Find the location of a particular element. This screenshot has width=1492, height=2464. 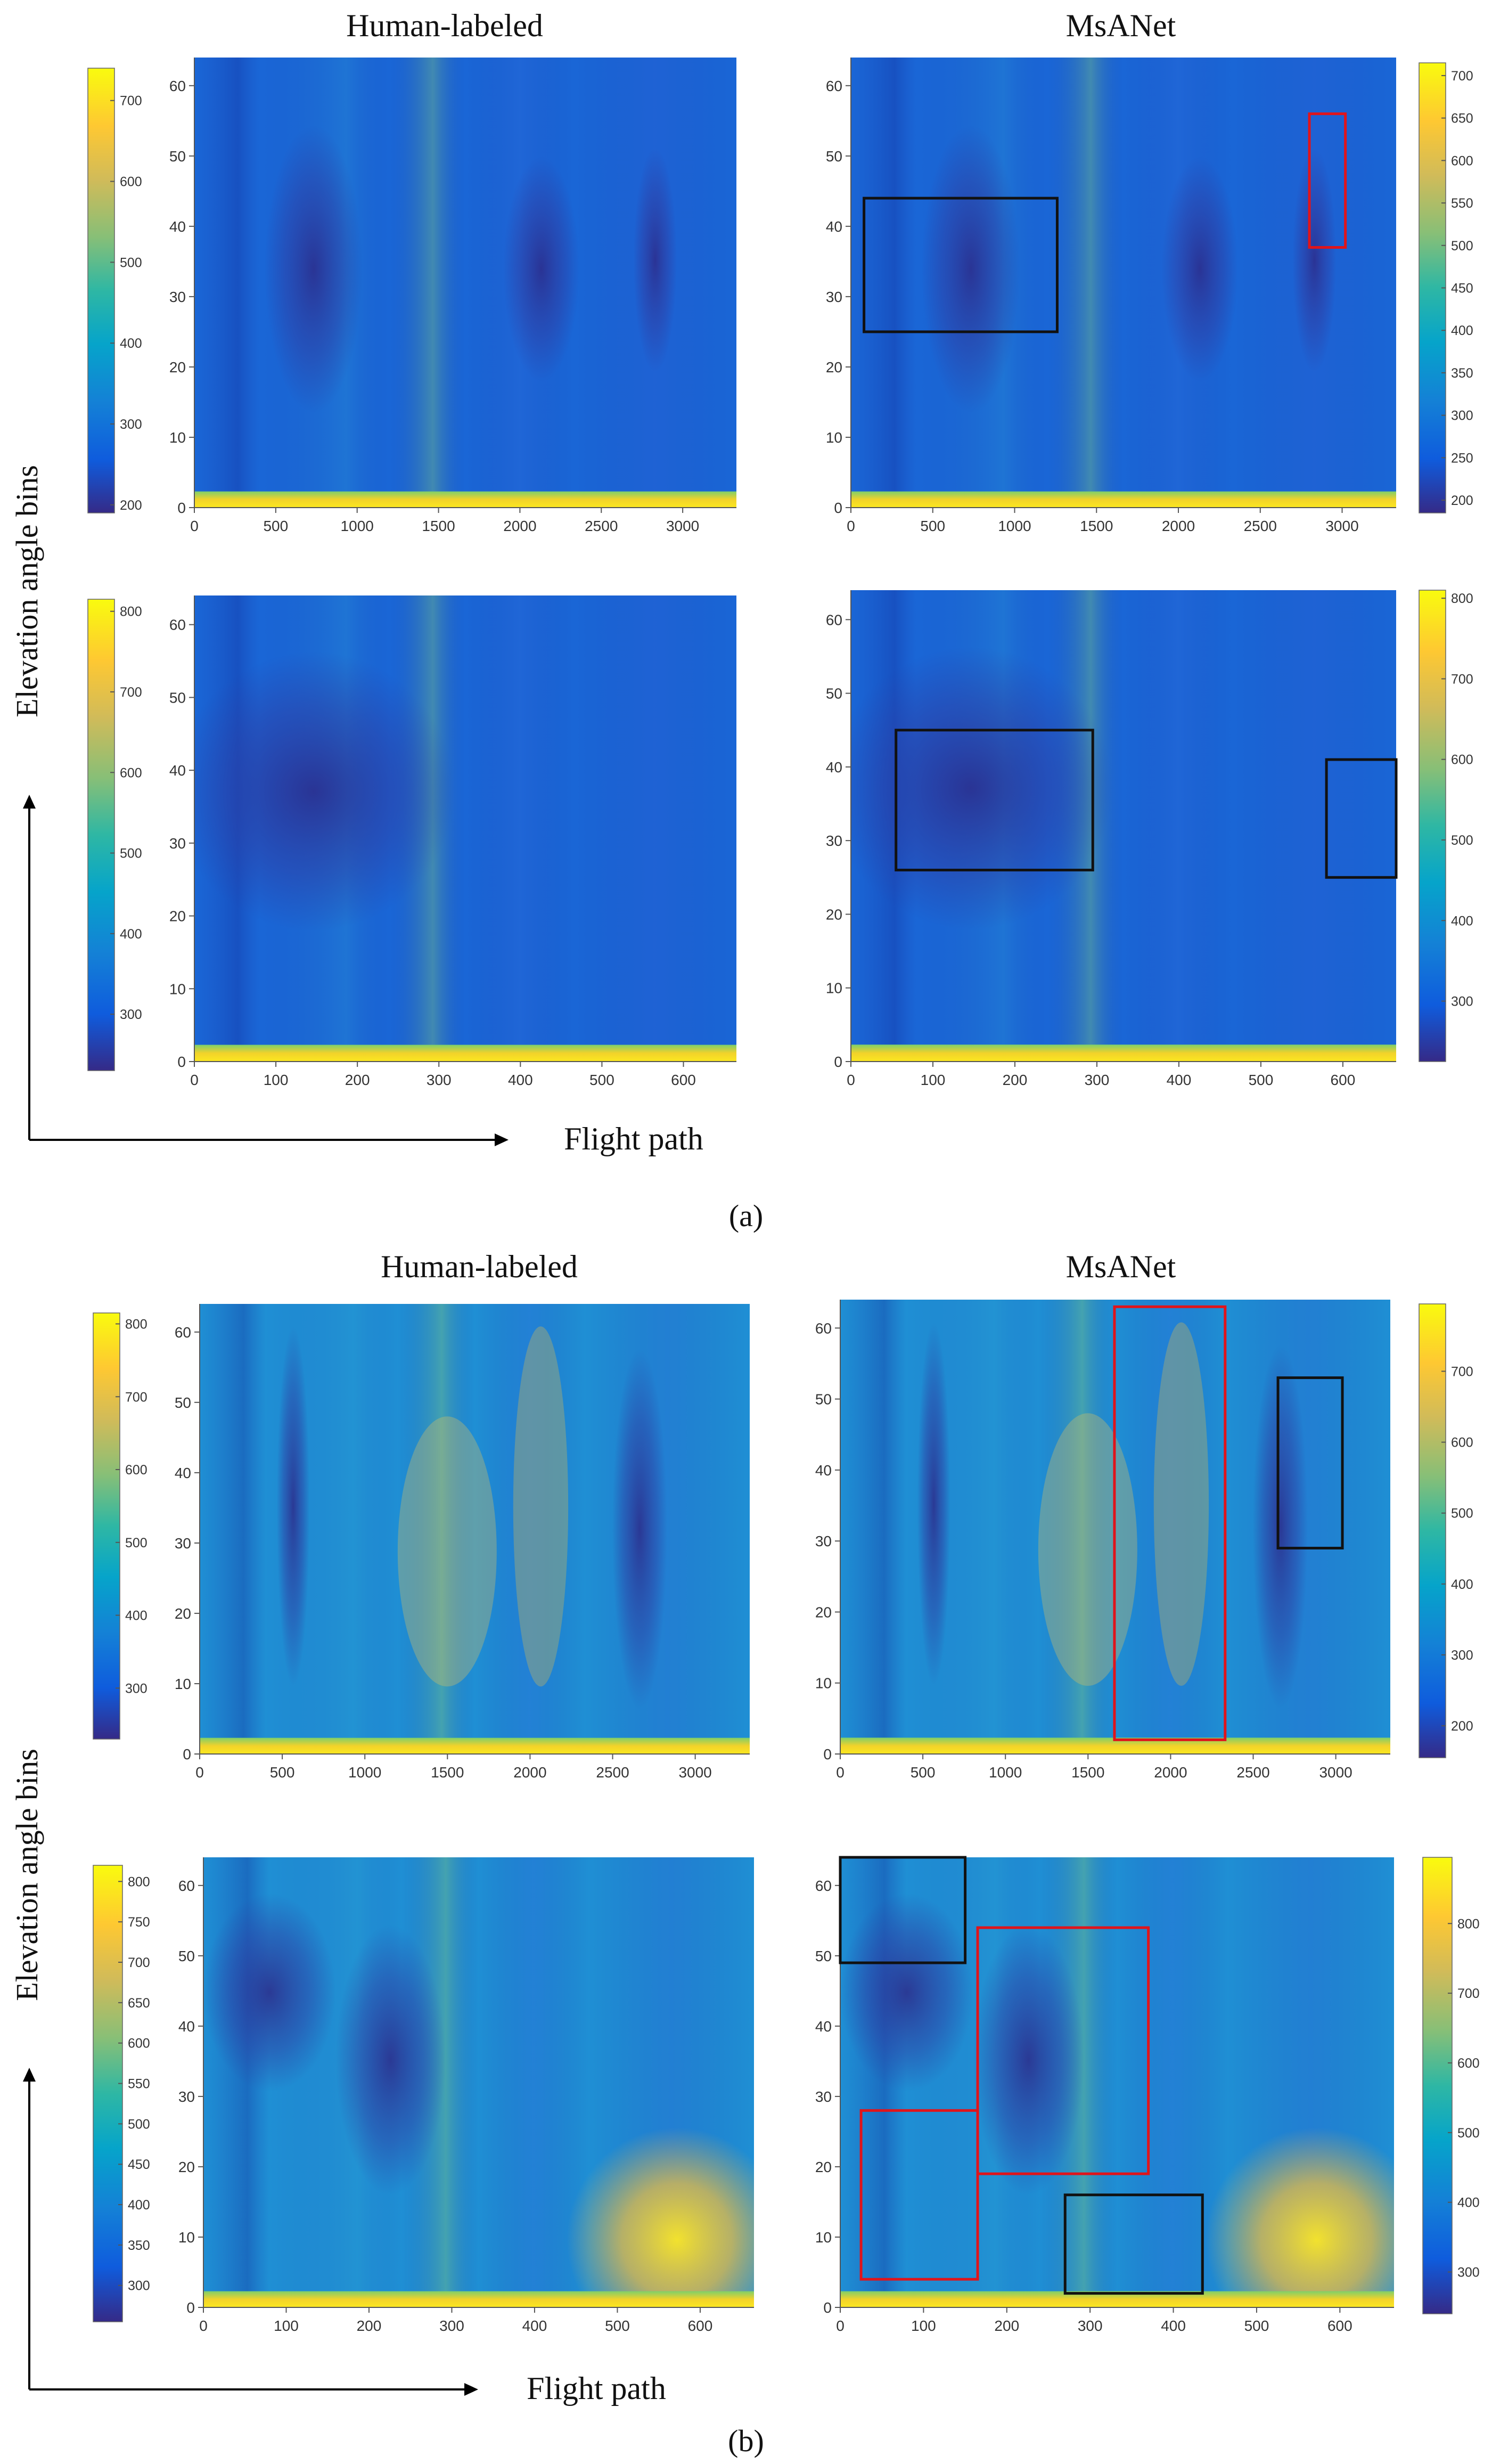

colorbar-tick-label: 300 is located at coordinates (1462, 416).